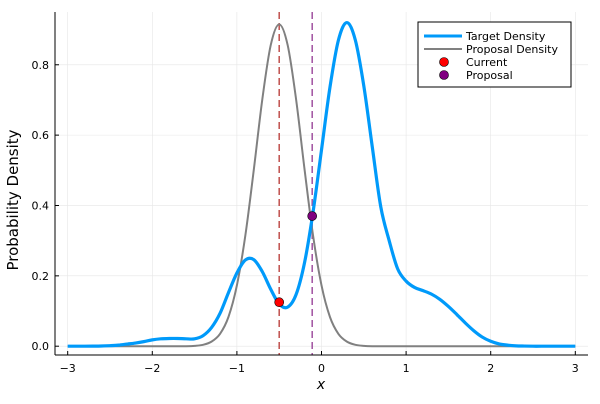 This screenshot has height=404, width=600. I want to click on x-tick-label: 2, so click(490, 368).